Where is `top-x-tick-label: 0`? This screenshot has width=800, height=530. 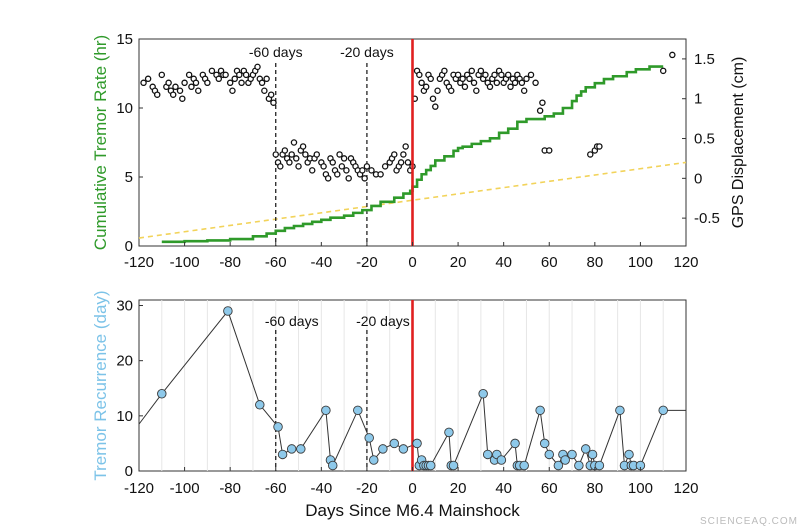
top-x-tick-label: 0 is located at coordinates (412, 262).